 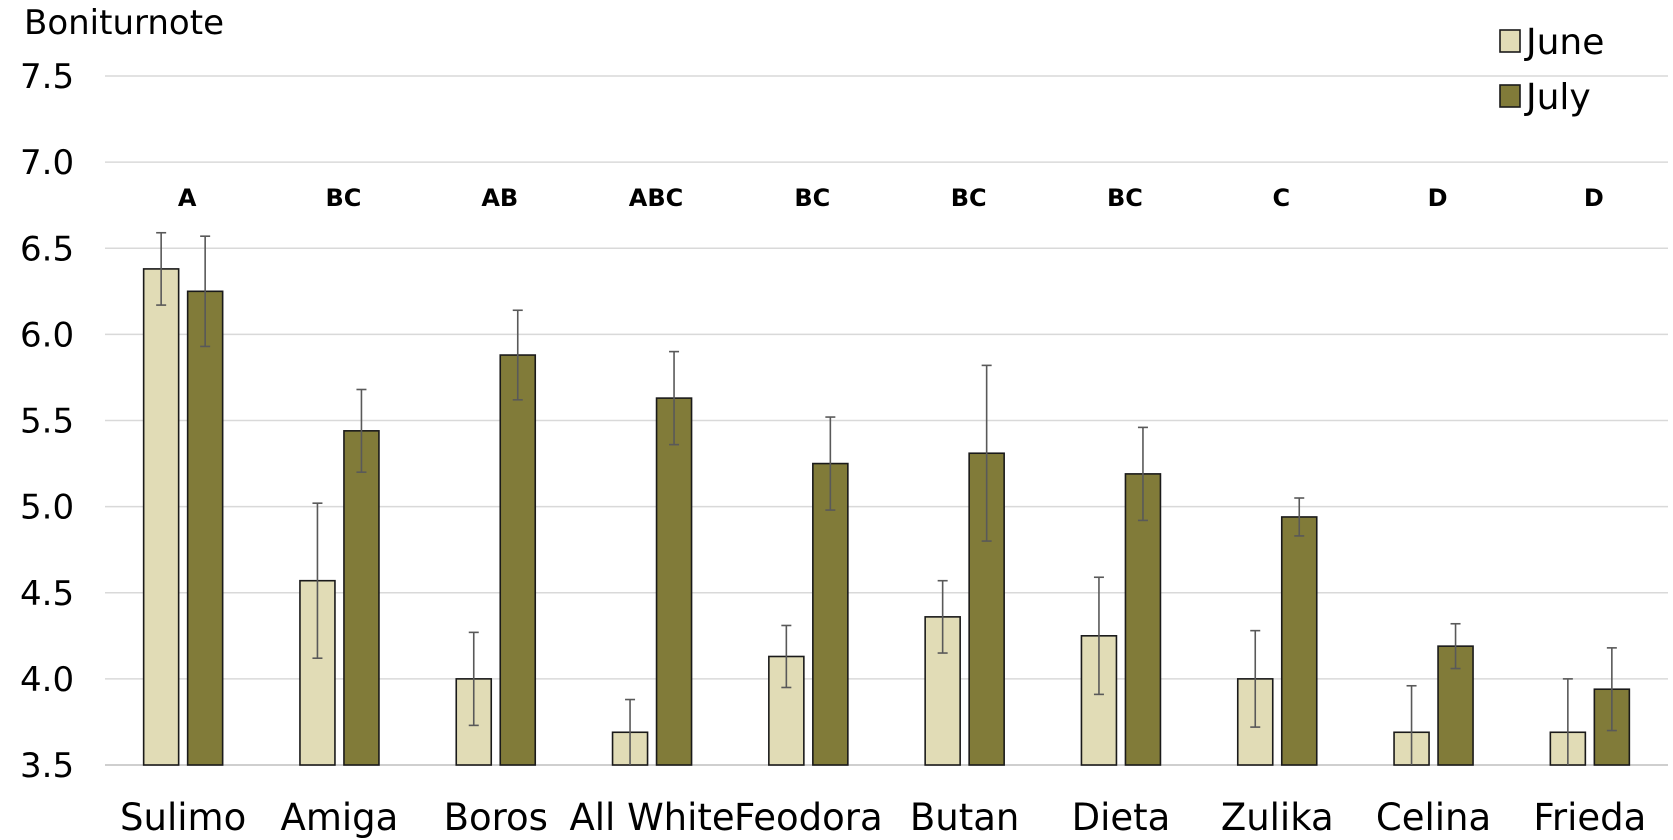 I want to click on significance-label: A, so click(x=187, y=198).